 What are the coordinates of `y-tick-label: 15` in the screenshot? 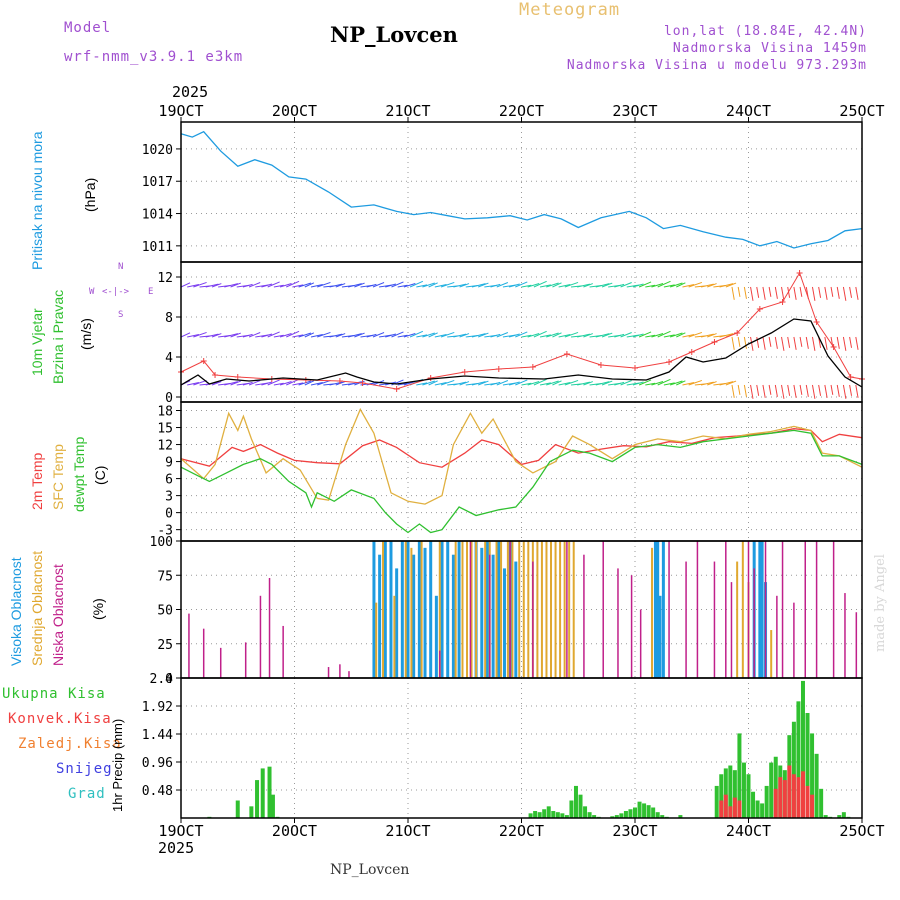 It's located at (165, 429).